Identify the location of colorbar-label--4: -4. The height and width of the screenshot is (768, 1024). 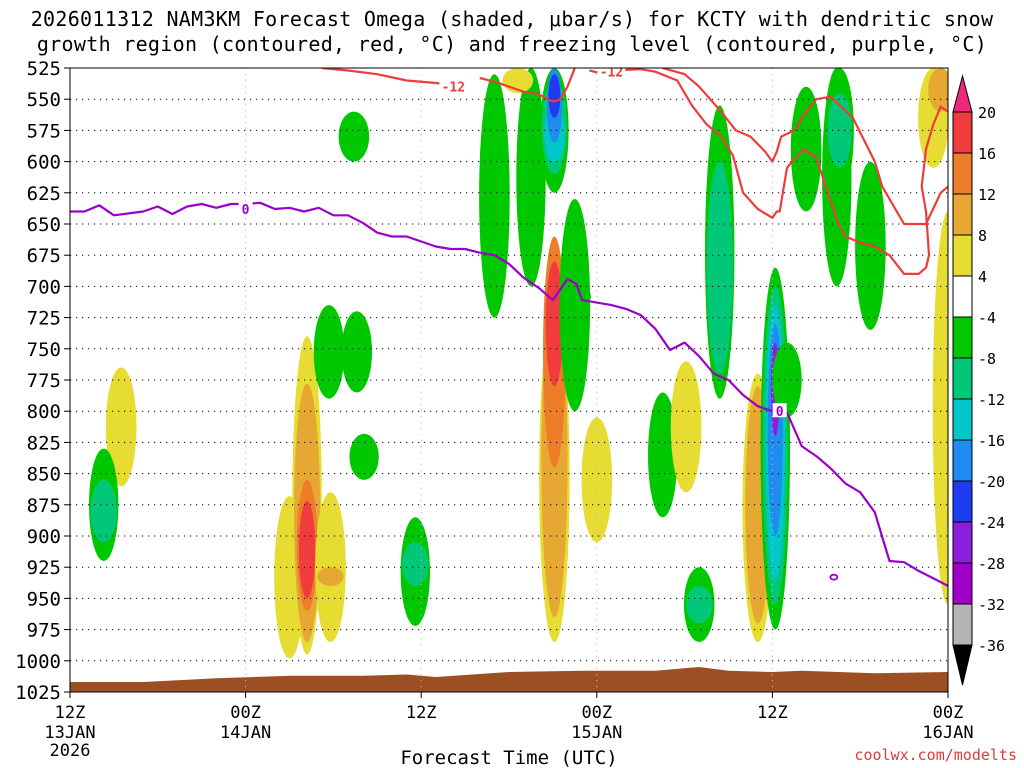
(987, 318).